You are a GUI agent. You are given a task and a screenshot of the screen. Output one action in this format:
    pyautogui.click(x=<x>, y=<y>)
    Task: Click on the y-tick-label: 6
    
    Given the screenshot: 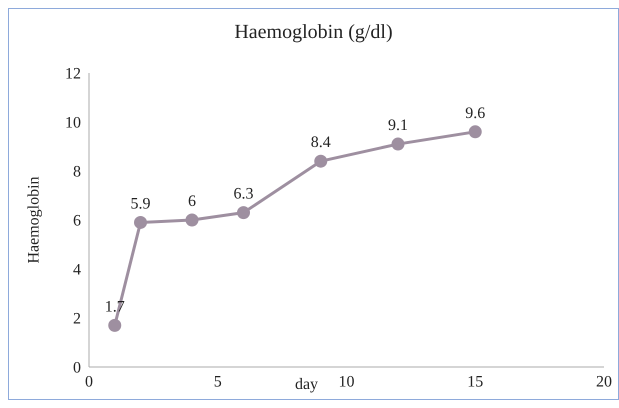 What is the action you would take?
    pyautogui.click(x=77, y=221)
    